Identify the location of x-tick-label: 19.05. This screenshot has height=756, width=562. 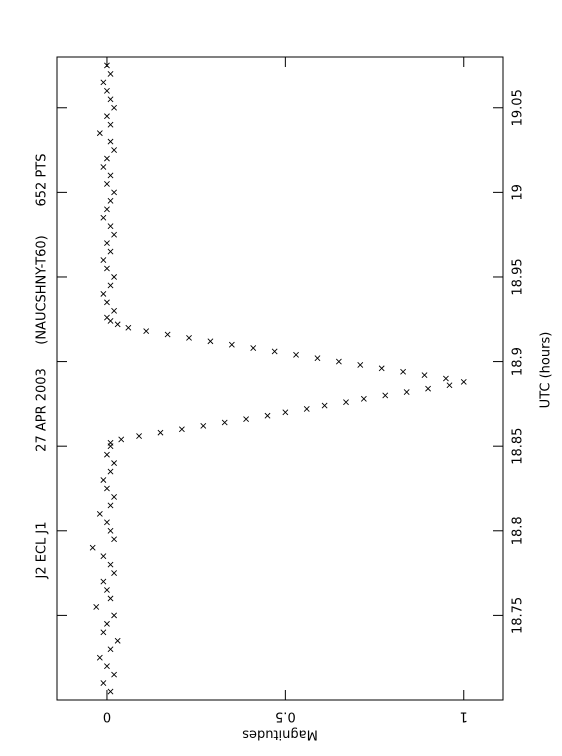
(518, 107).